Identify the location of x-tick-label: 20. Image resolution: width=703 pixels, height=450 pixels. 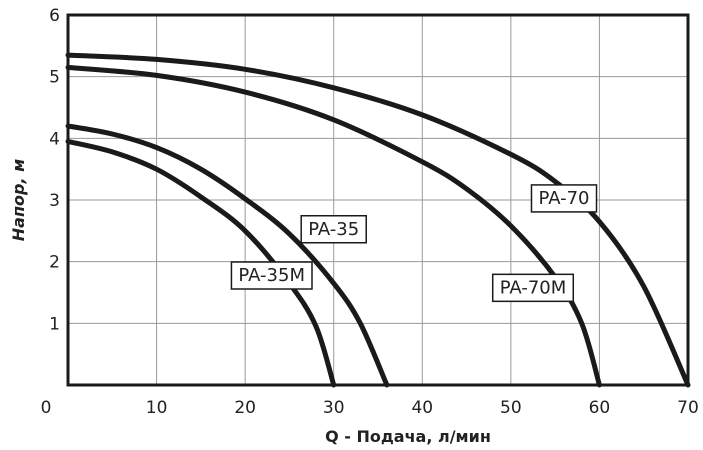
(245, 408).